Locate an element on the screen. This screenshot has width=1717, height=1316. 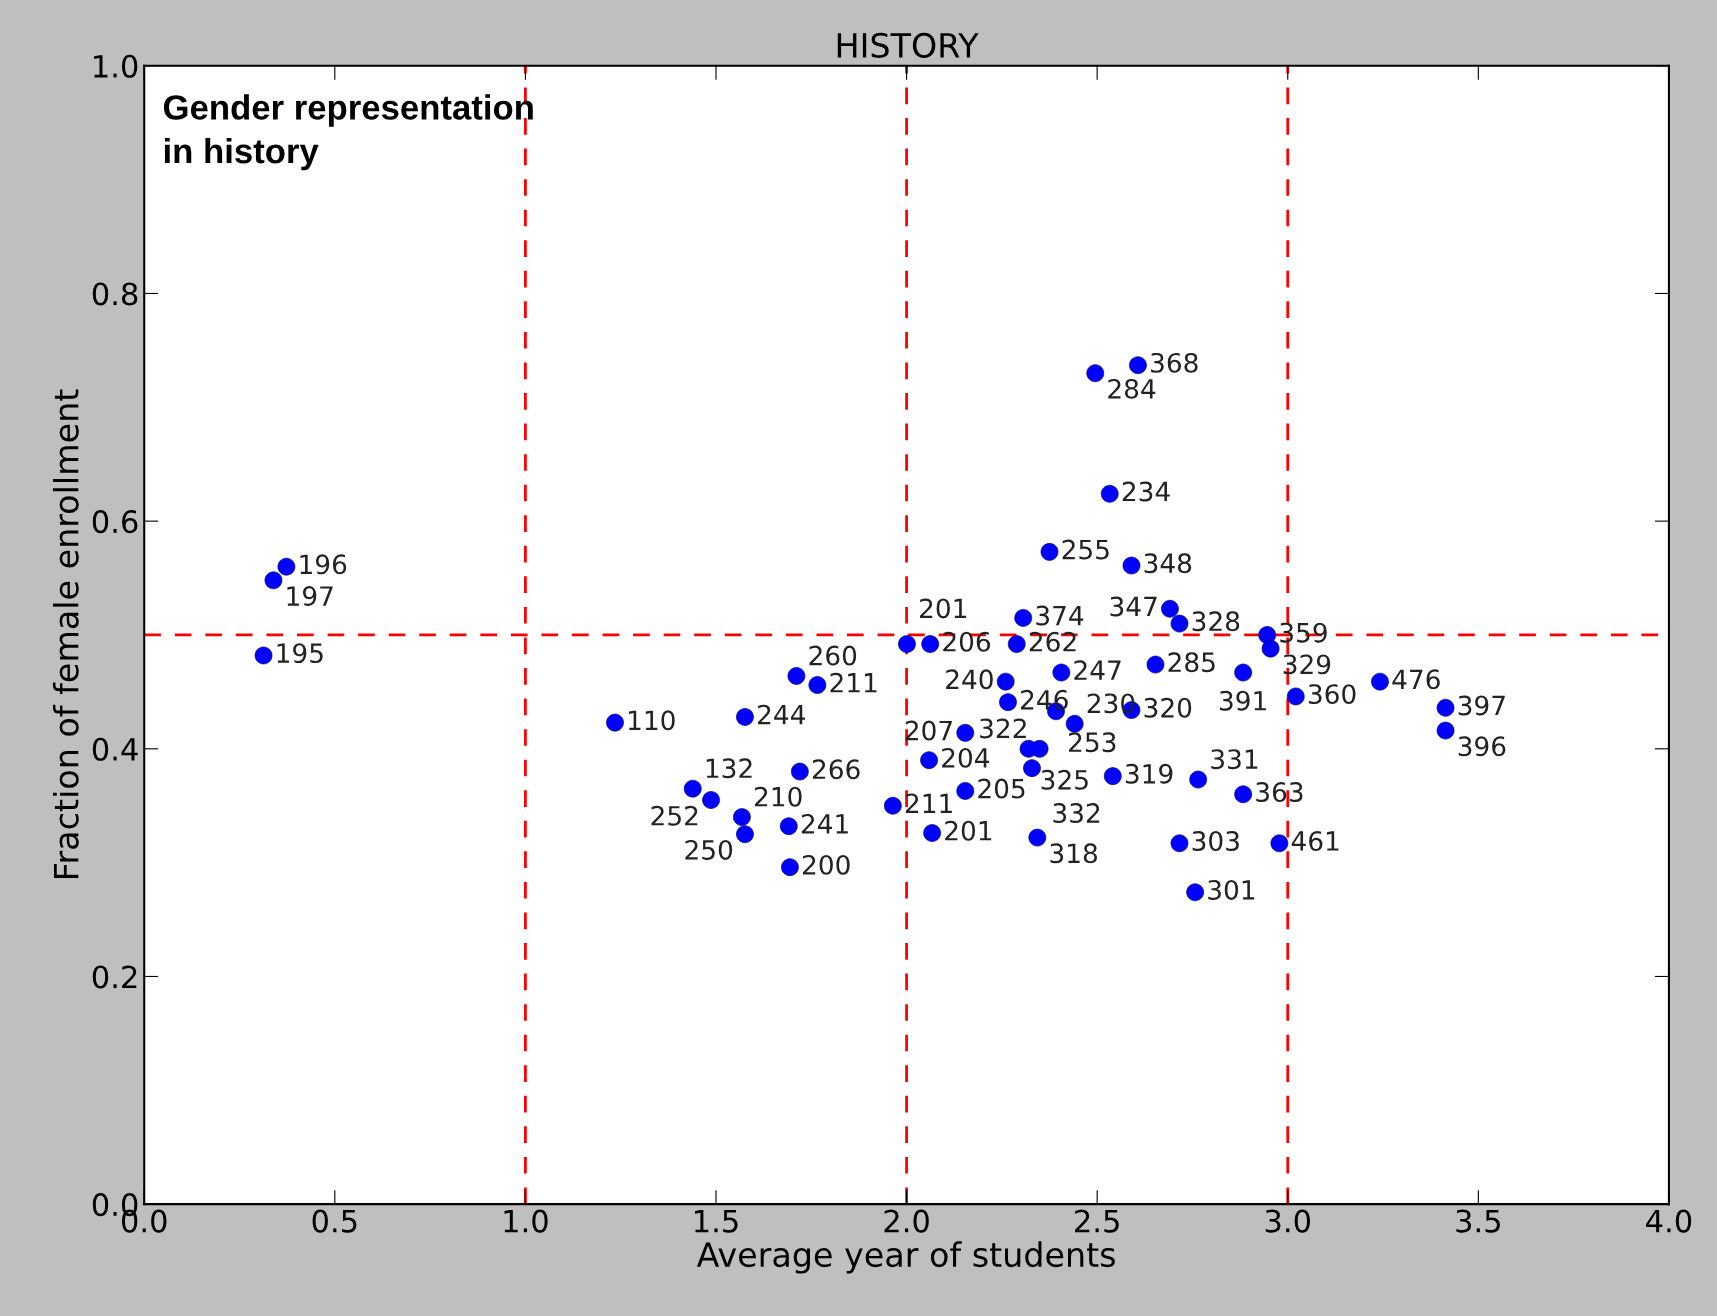
annotation: 210 is located at coordinates (778, 796).